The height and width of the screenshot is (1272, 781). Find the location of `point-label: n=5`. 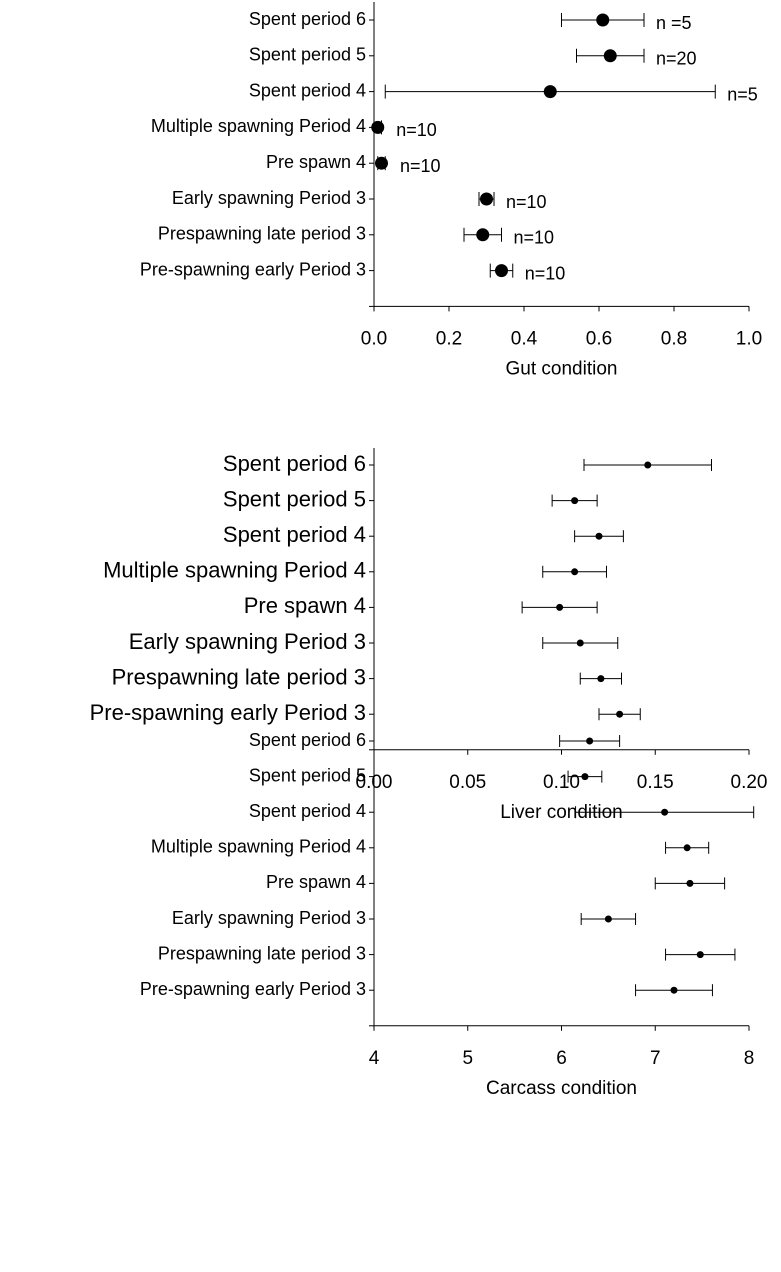

point-label: n=5 is located at coordinates (742, 94).